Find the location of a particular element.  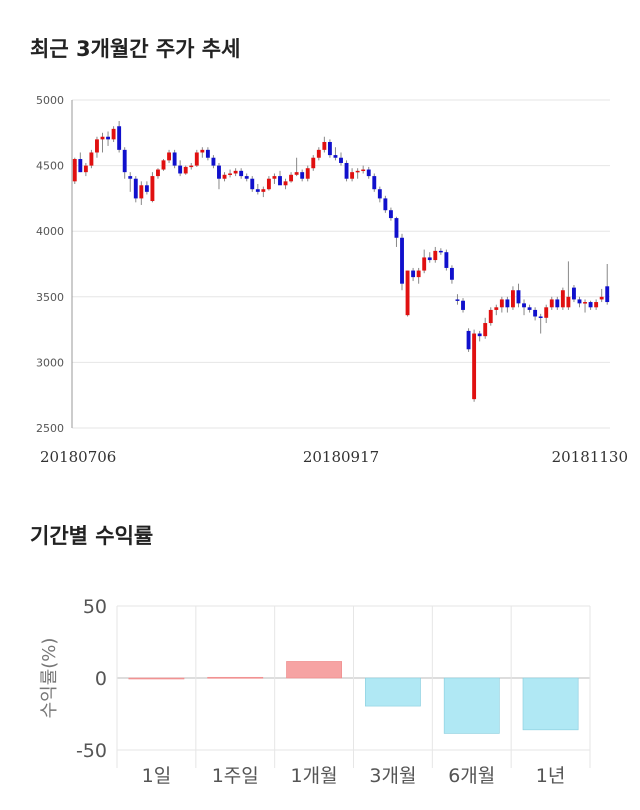

returns-x-tick-label: 3개월 is located at coordinates (392, 776).